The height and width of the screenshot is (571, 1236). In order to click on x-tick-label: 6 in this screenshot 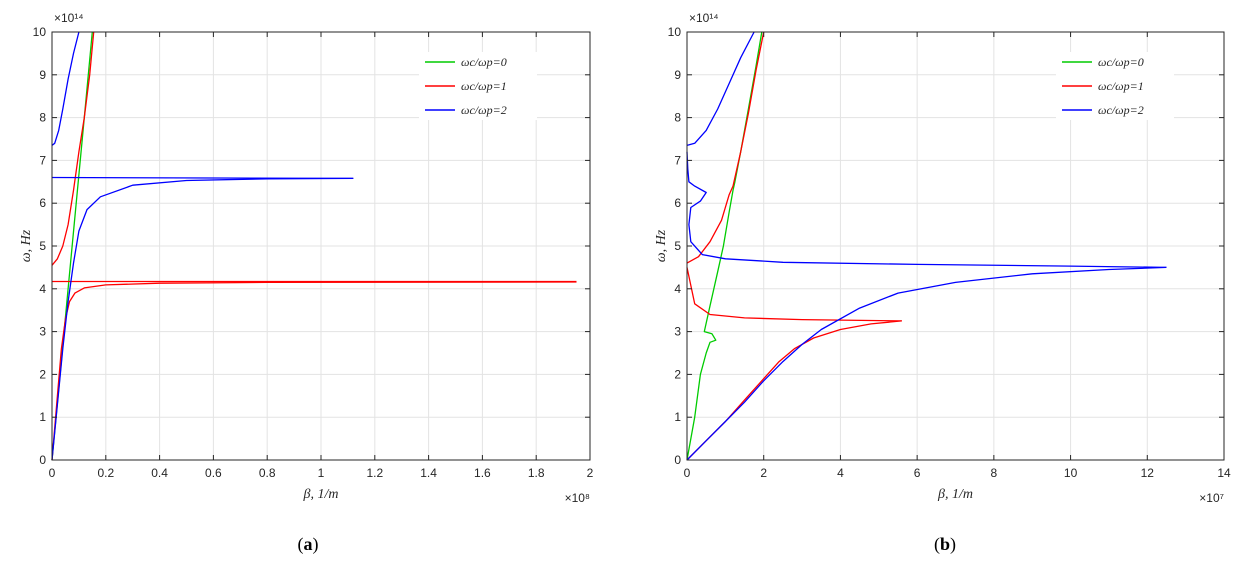, I will do `click(917, 473)`.